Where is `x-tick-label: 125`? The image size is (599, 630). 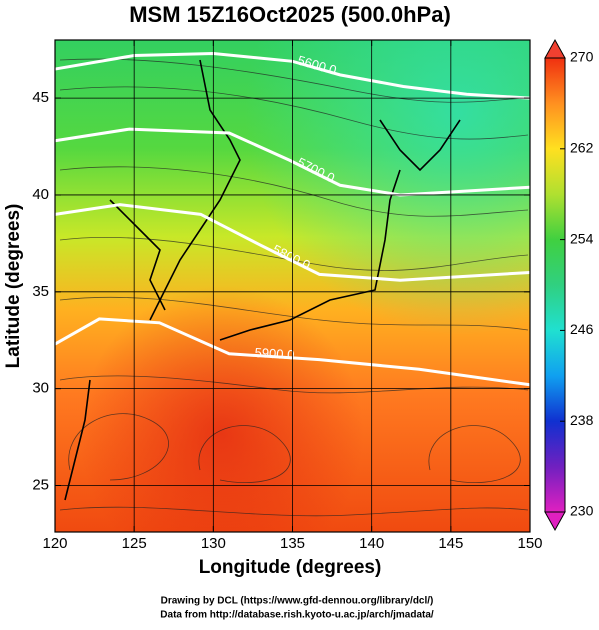
x-tick-label: 125 is located at coordinates (134, 543).